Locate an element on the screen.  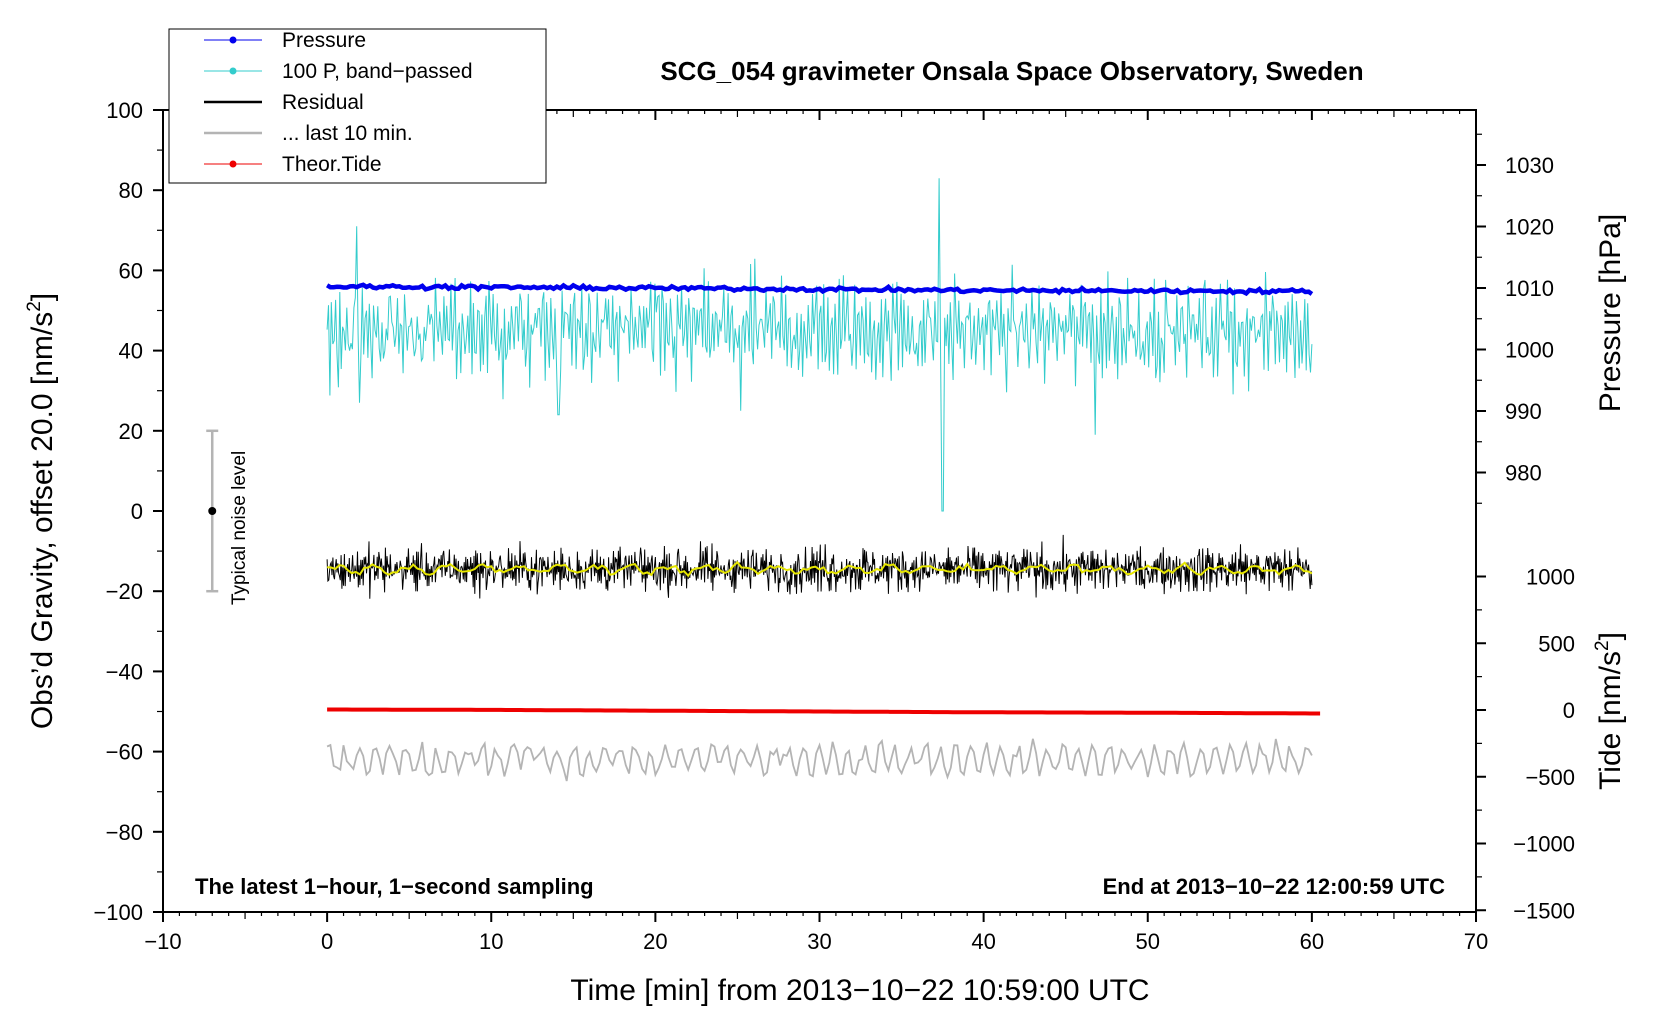
annotation-sampling: The latest 1−hour, 1−second sampling is located at coordinates (394, 886).